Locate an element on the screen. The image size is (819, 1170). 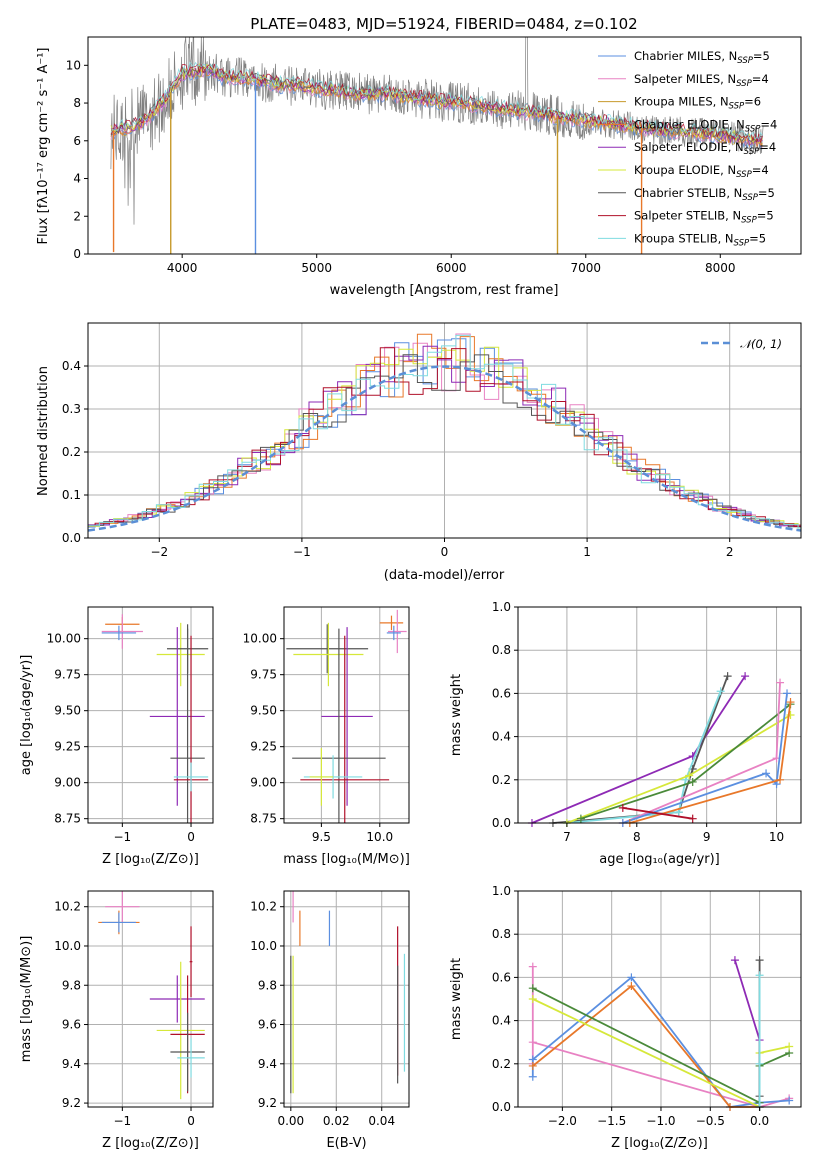
residual-hist-salpeter-stelib is located at coordinates (444, 437).